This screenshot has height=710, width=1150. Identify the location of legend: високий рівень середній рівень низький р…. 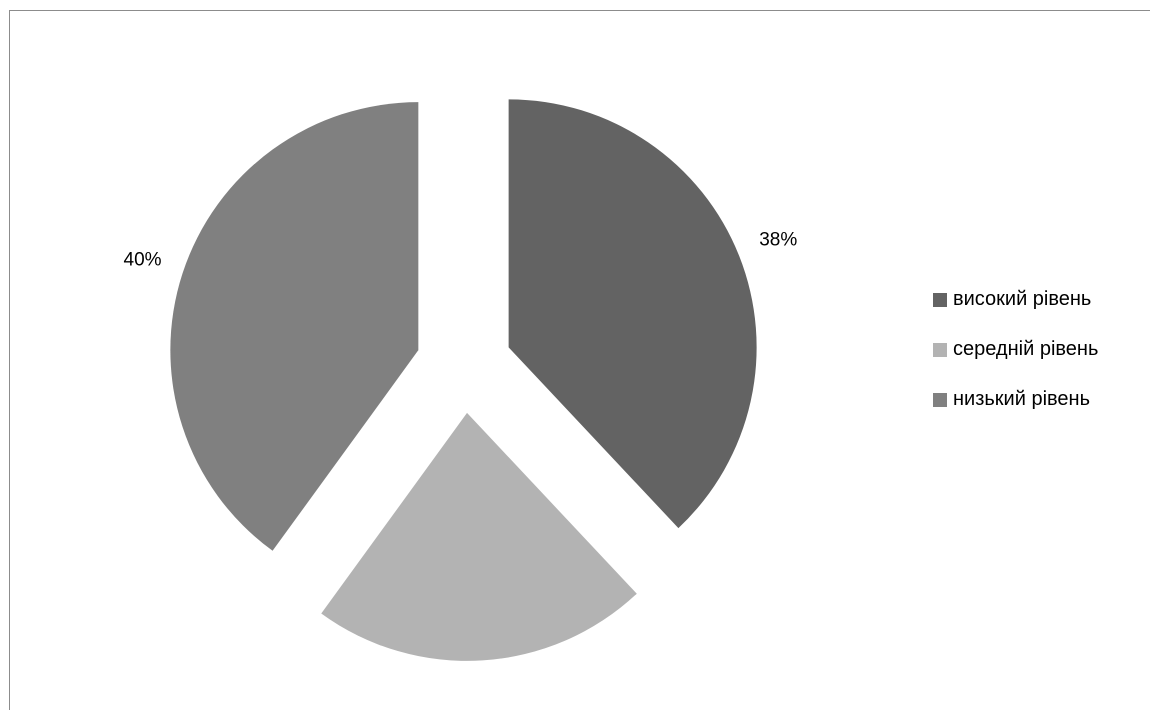
(1015, 362).